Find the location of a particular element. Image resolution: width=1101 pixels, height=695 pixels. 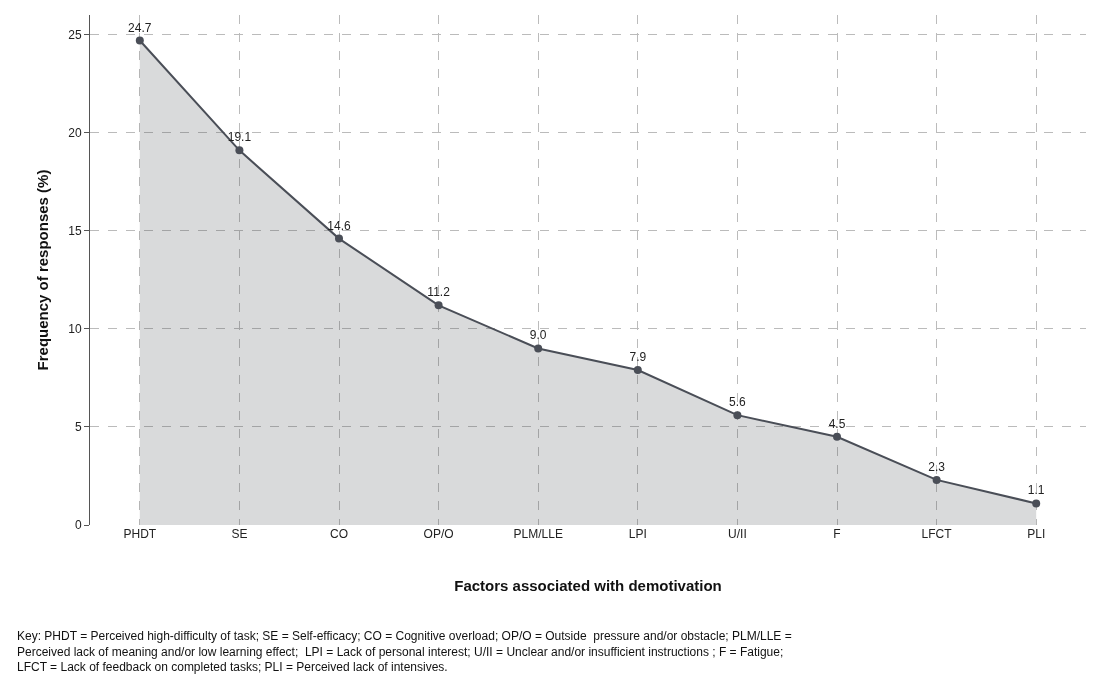

data-label: 9.0 is located at coordinates (538, 335).